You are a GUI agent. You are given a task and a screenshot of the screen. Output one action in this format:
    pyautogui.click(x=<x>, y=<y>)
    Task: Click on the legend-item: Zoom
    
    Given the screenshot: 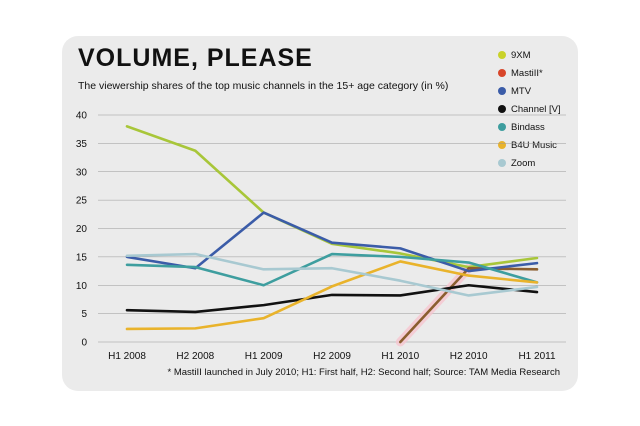 What is the action you would take?
    pyautogui.click(x=529, y=163)
    